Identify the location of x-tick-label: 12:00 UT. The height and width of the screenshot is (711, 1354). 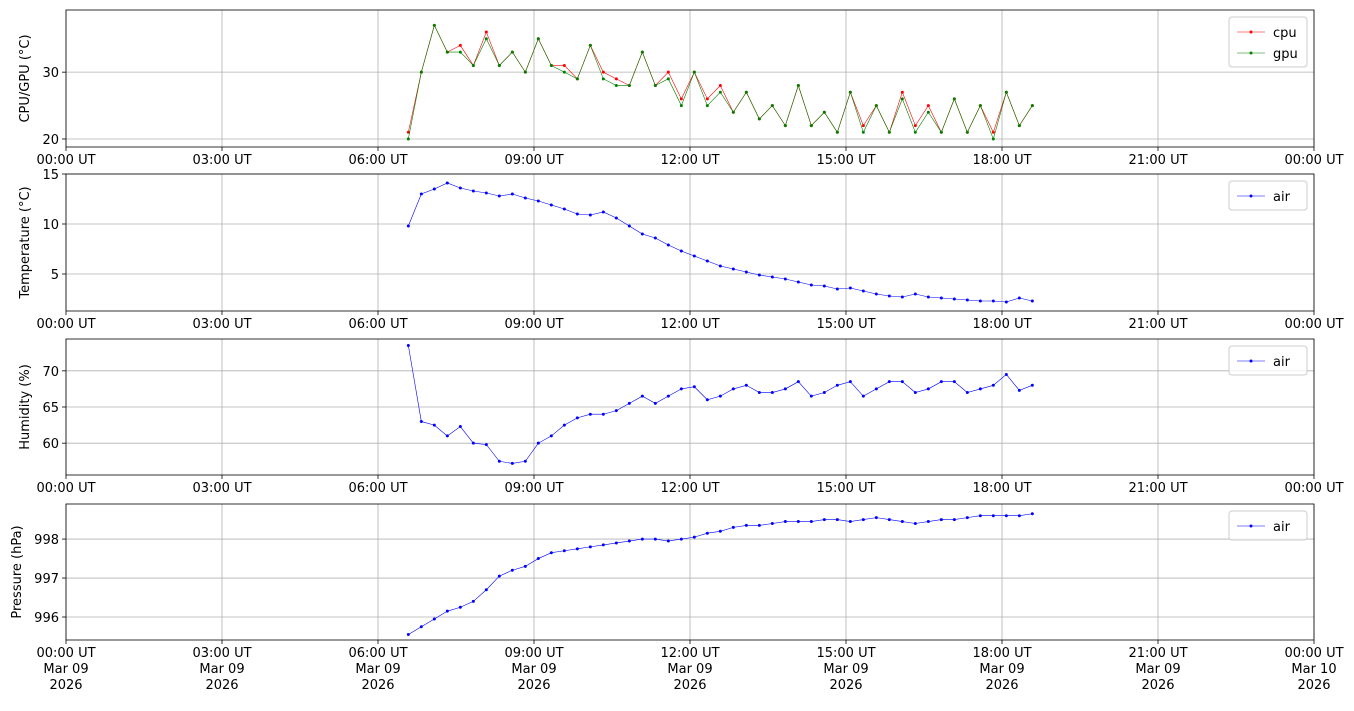
(689, 160).